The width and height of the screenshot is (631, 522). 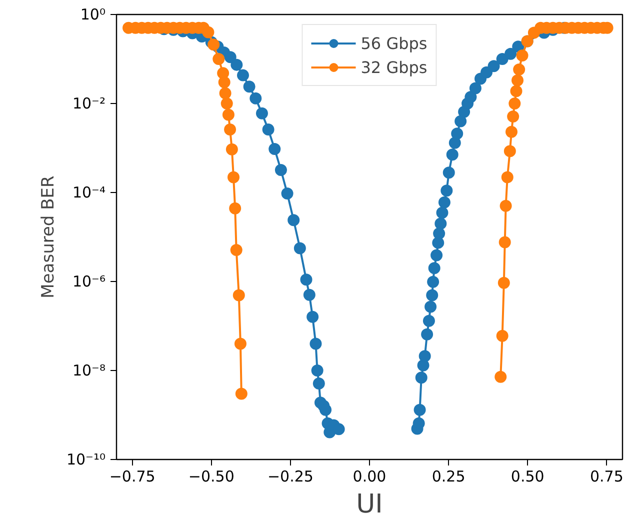 I want to click on x-tick-label: −0.25, so click(x=290, y=477).